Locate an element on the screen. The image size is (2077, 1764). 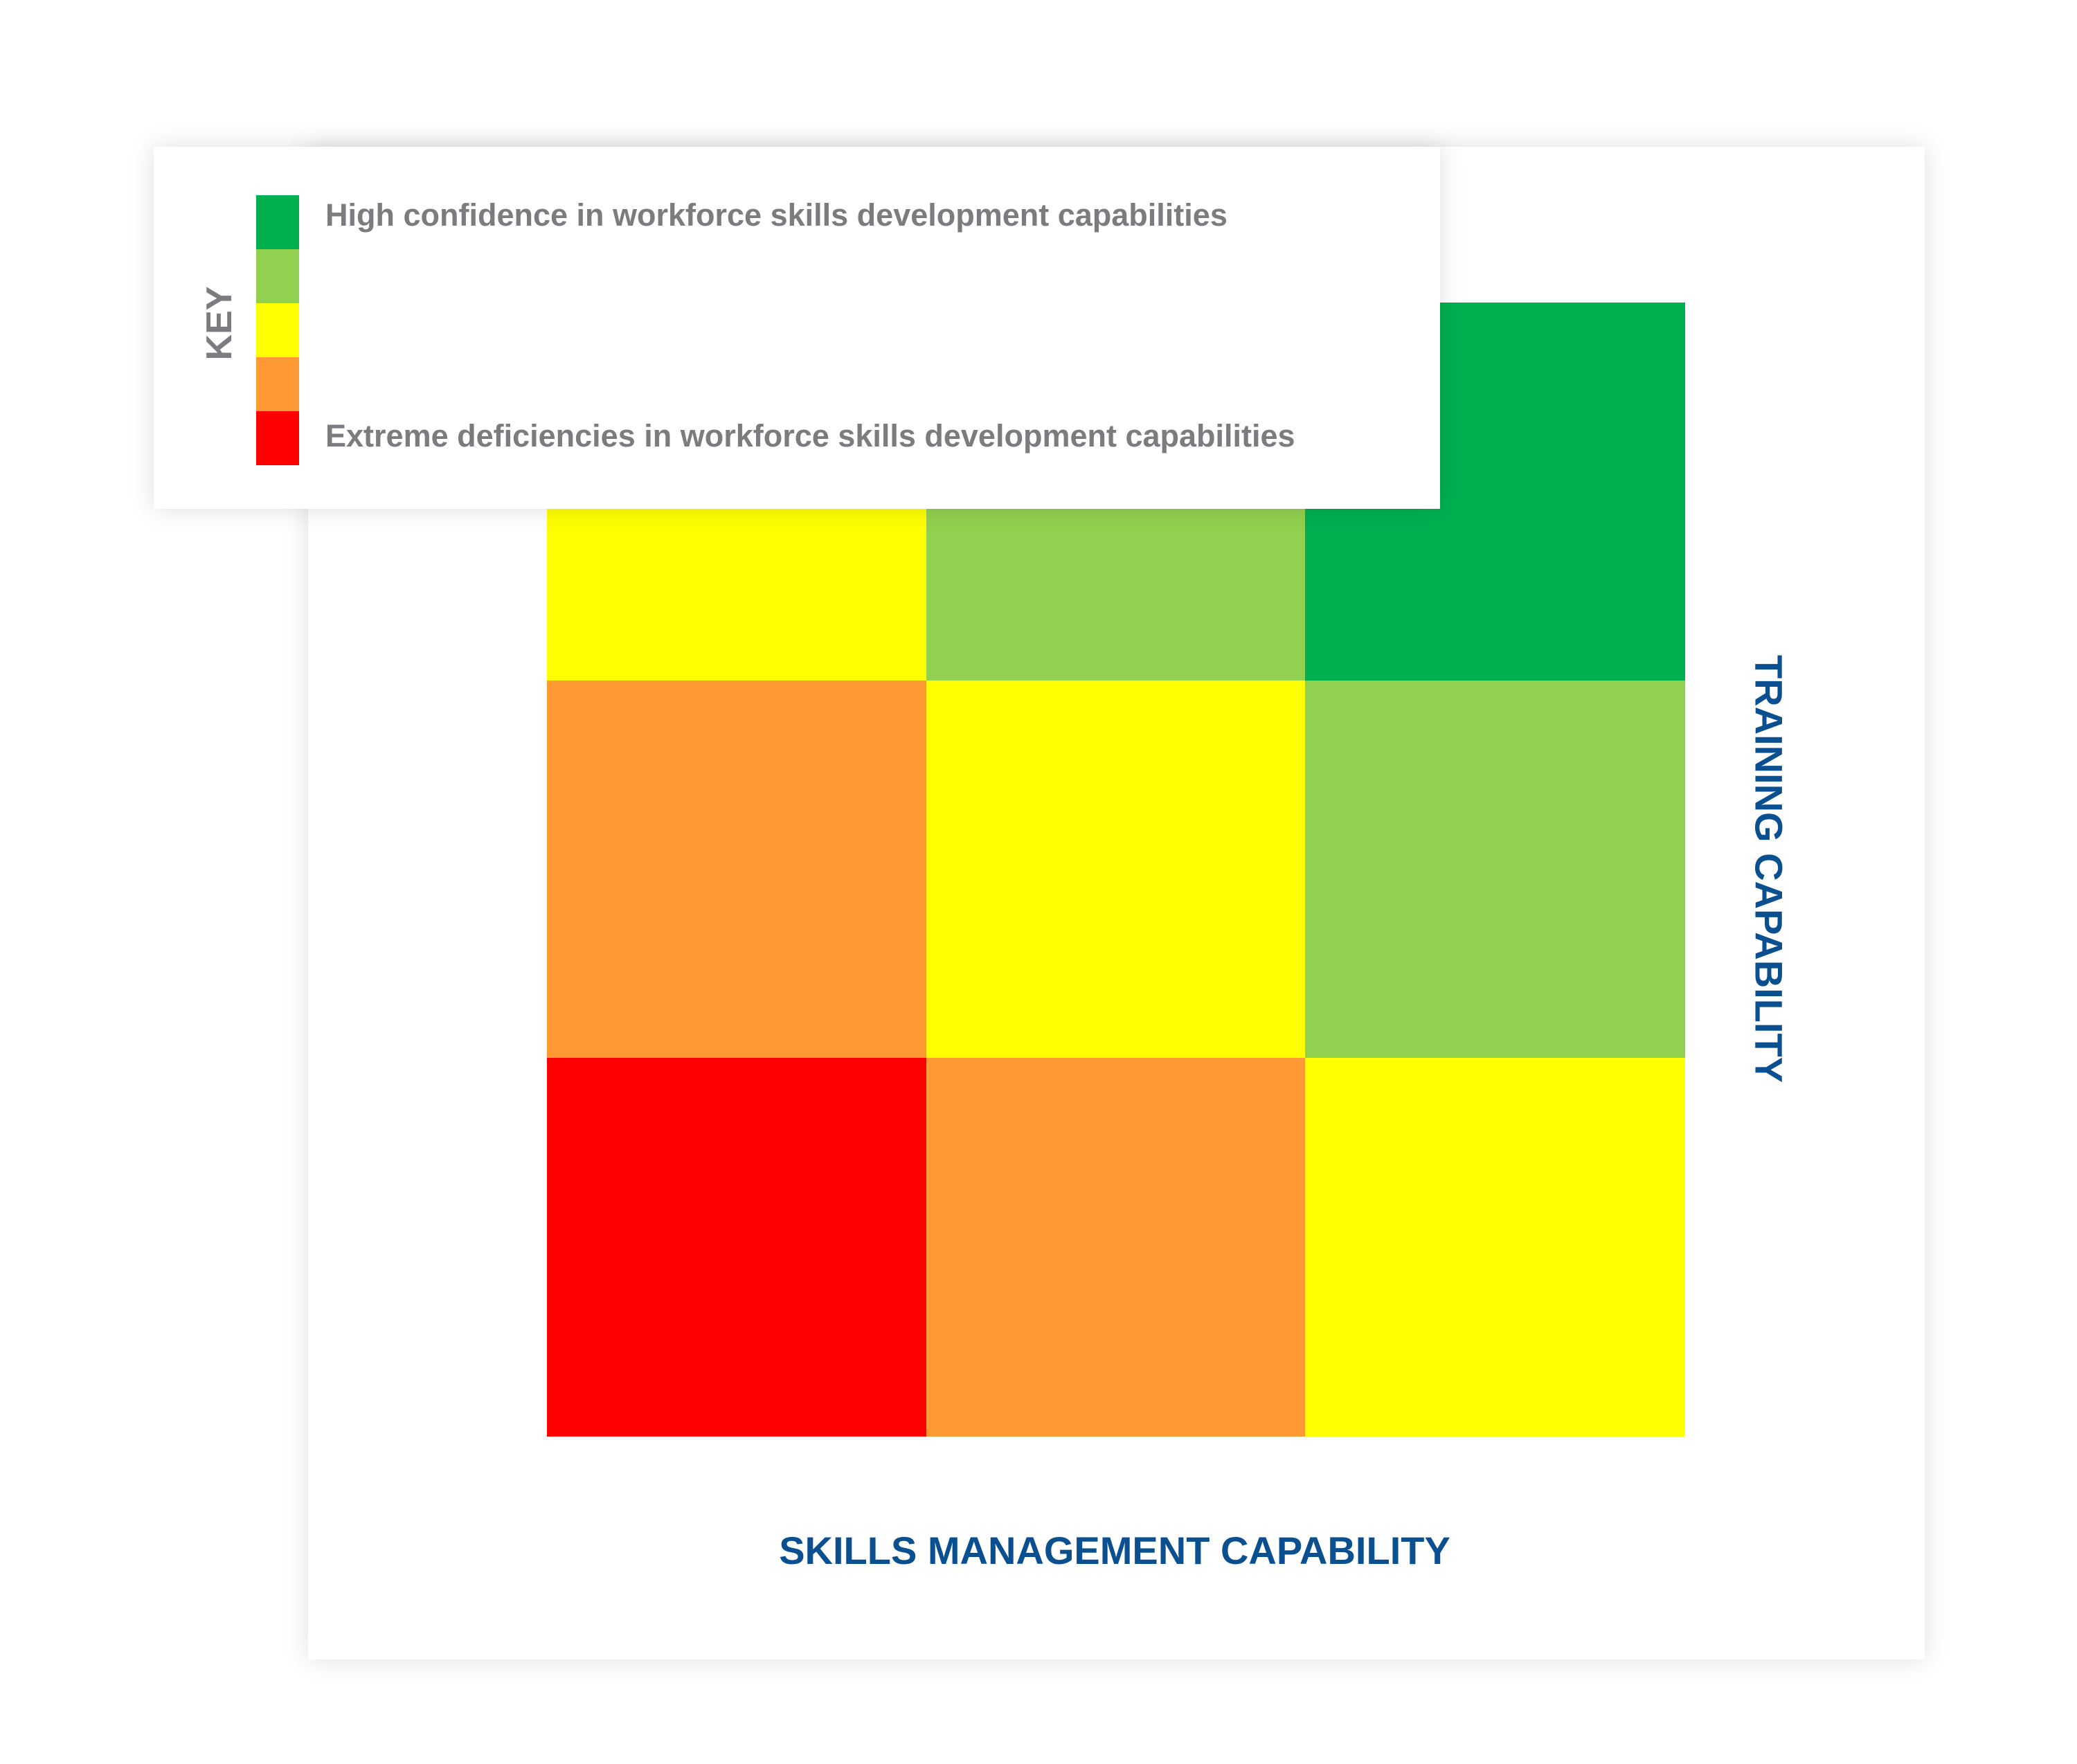
x-axis-label: SKILLS MANAGEMENT CAPABILITY is located at coordinates (1114, 1550).